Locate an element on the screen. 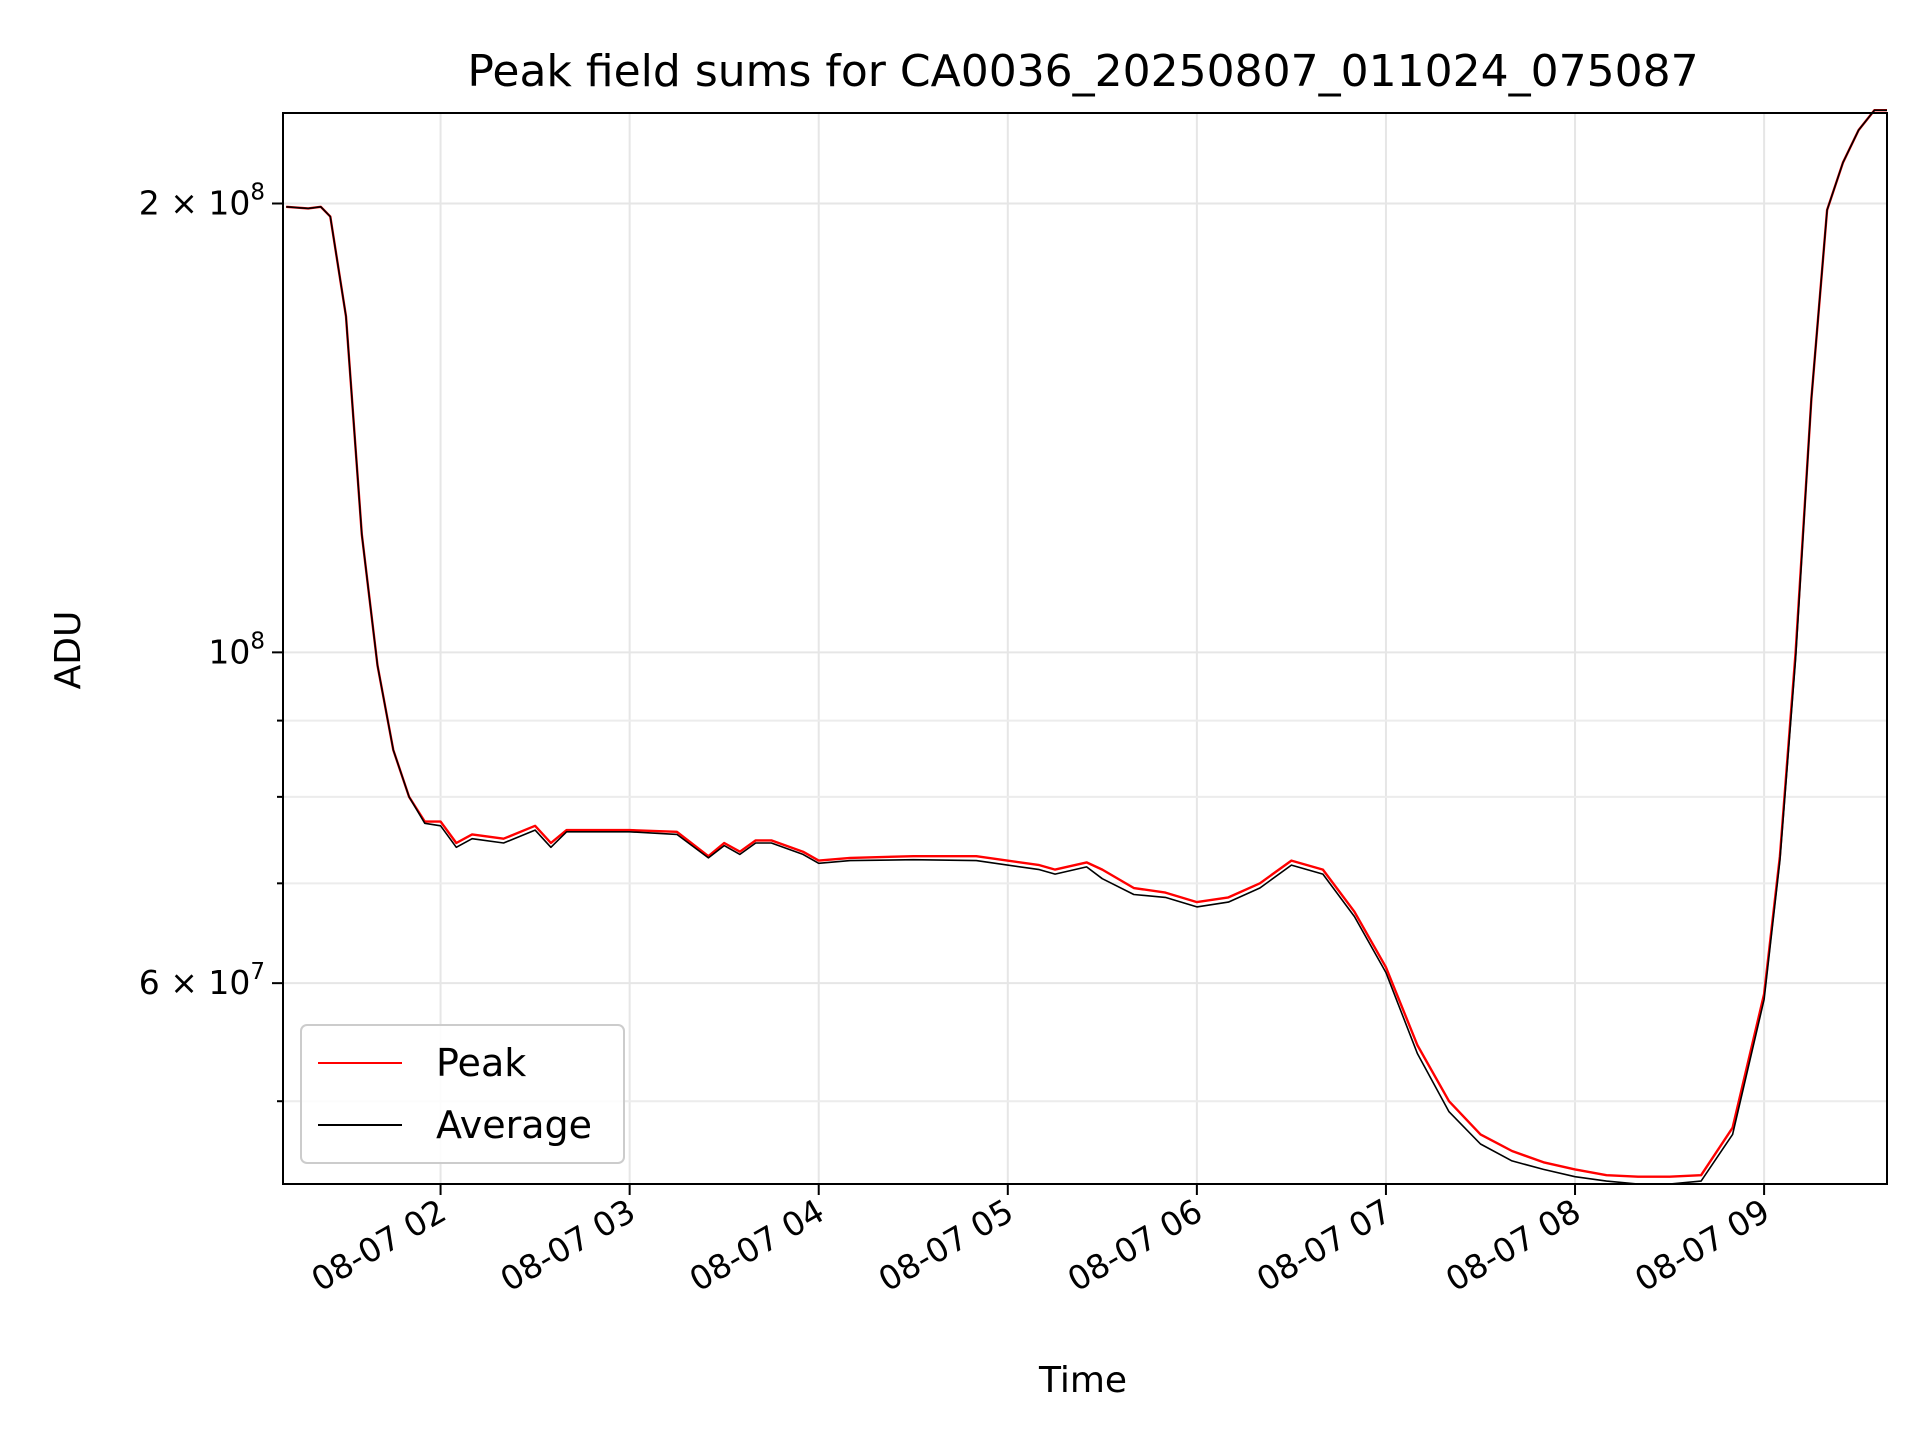  legend-box is located at coordinates (462, 1094).